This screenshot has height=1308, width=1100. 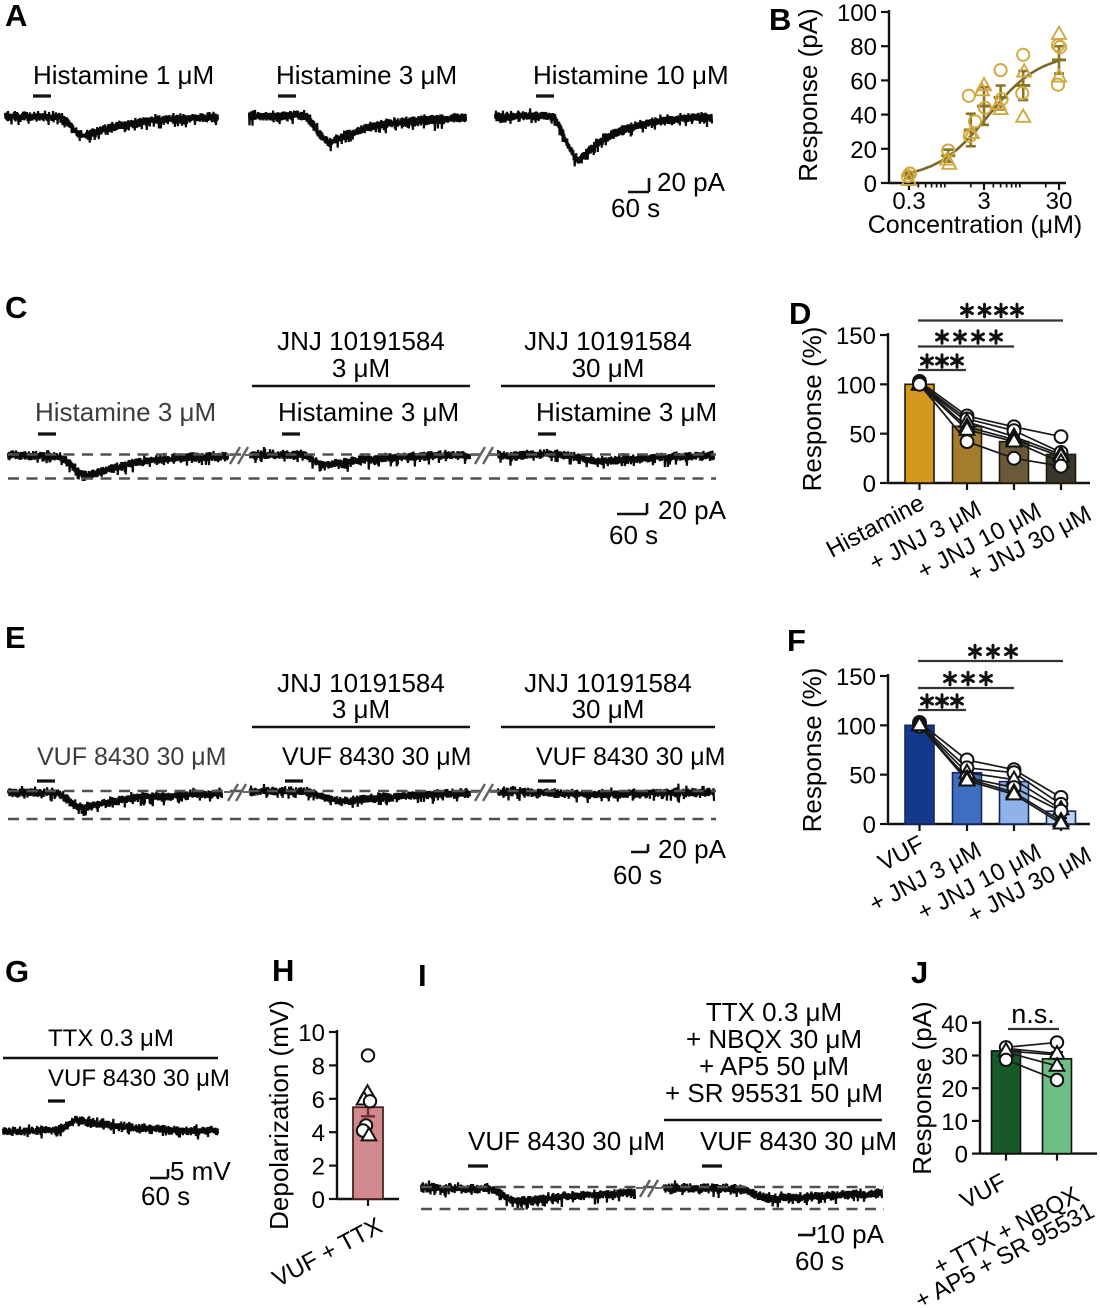 What do you see at coordinates (17, 971) in the screenshot?
I see `svg-text: G` at bounding box center [17, 971].